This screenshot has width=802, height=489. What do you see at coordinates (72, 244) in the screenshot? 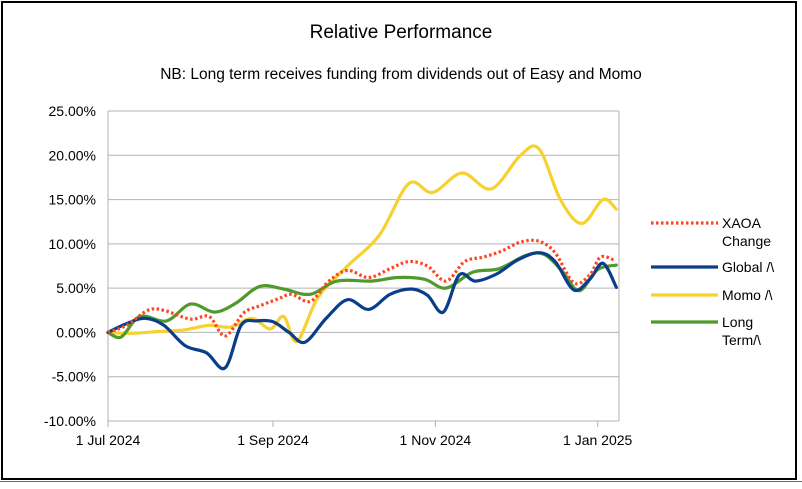
I see `y-tick-label: 10.00%` at bounding box center [72, 244].